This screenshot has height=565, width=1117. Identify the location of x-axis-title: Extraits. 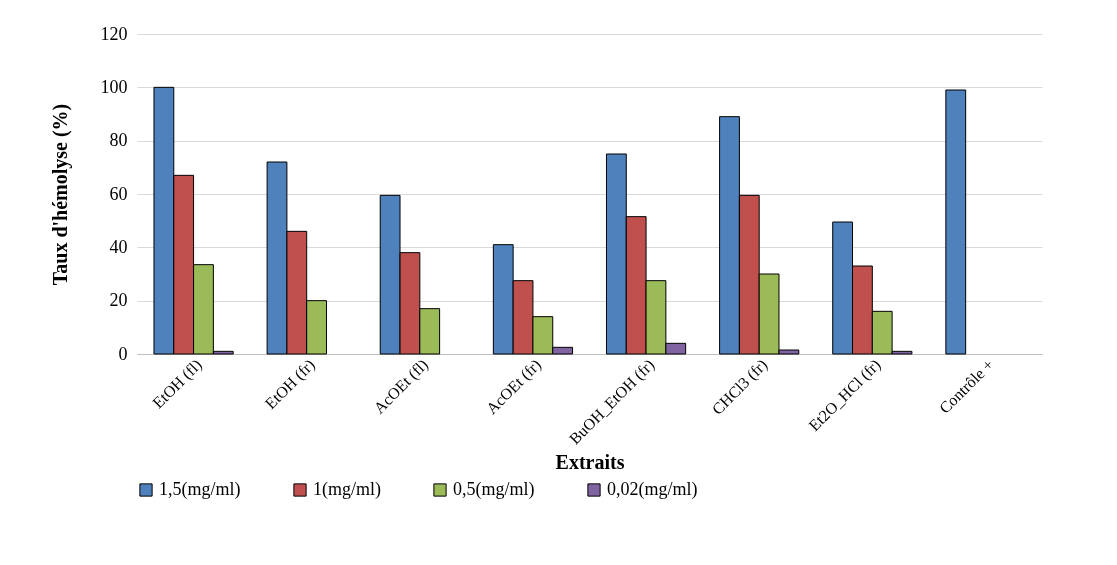
(590, 462).